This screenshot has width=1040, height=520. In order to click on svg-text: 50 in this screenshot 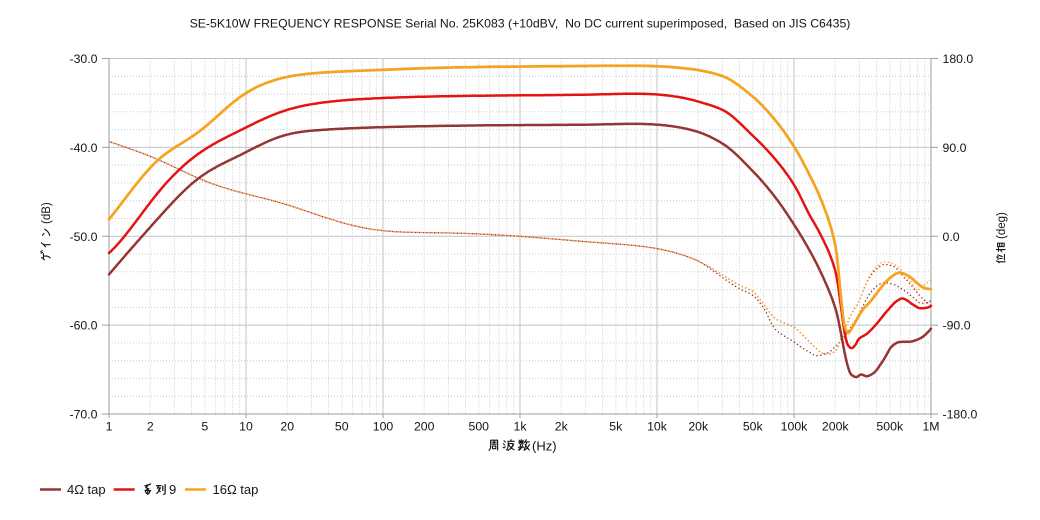, I will do `click(342, 427)`.